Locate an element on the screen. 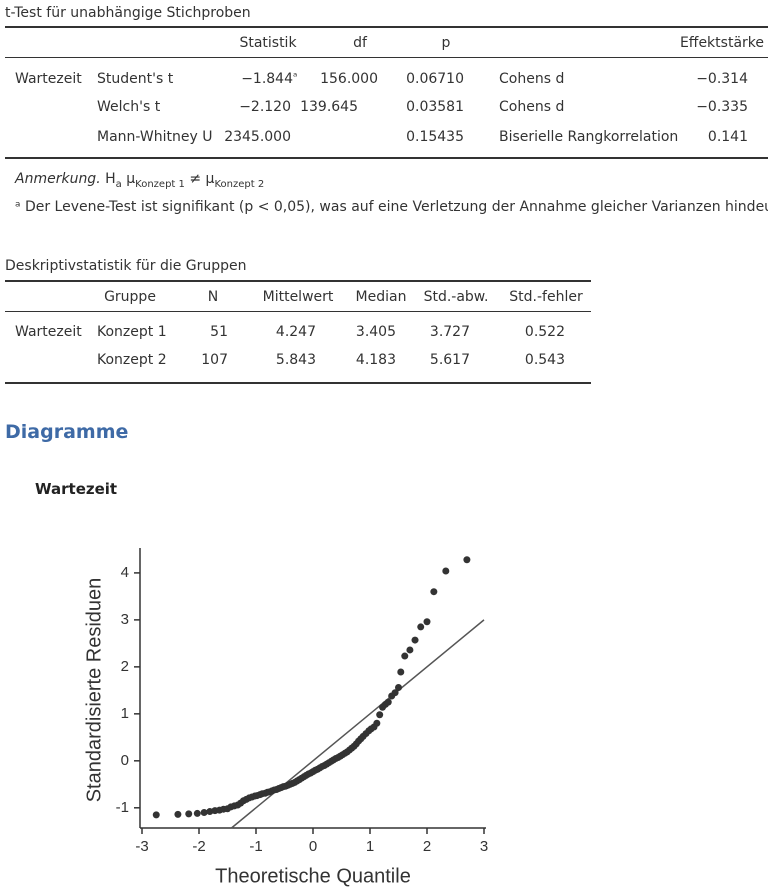 The image size is (768, 887). cell: 3.727 is located at coordinates (449, 332).